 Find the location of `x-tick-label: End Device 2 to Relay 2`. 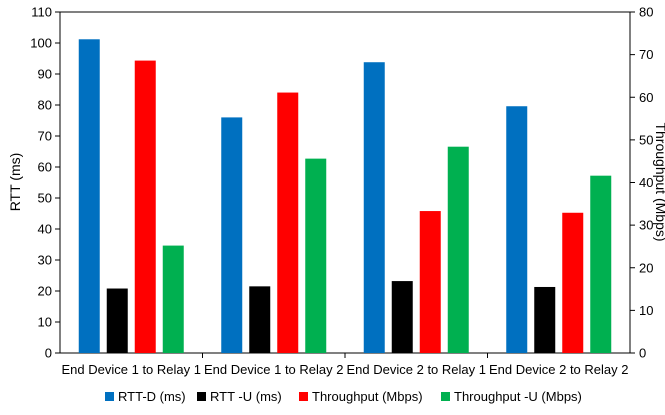

x-tick-label: End Device 2 to Relay 2 is located at coordinates (558, 369).